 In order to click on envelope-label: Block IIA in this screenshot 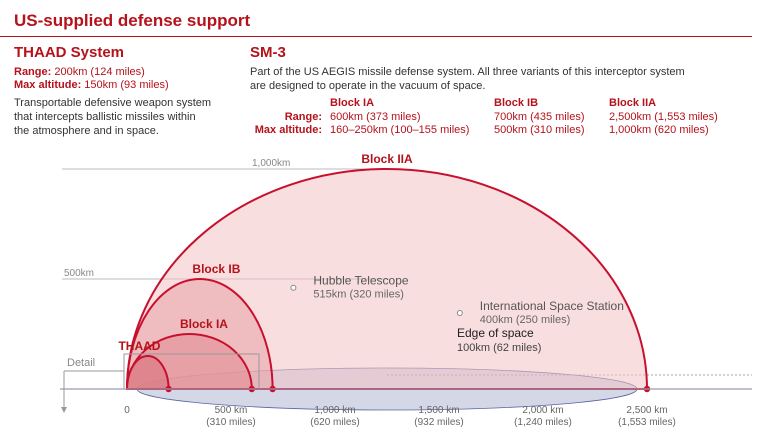, I will do `click(387, 159)`.